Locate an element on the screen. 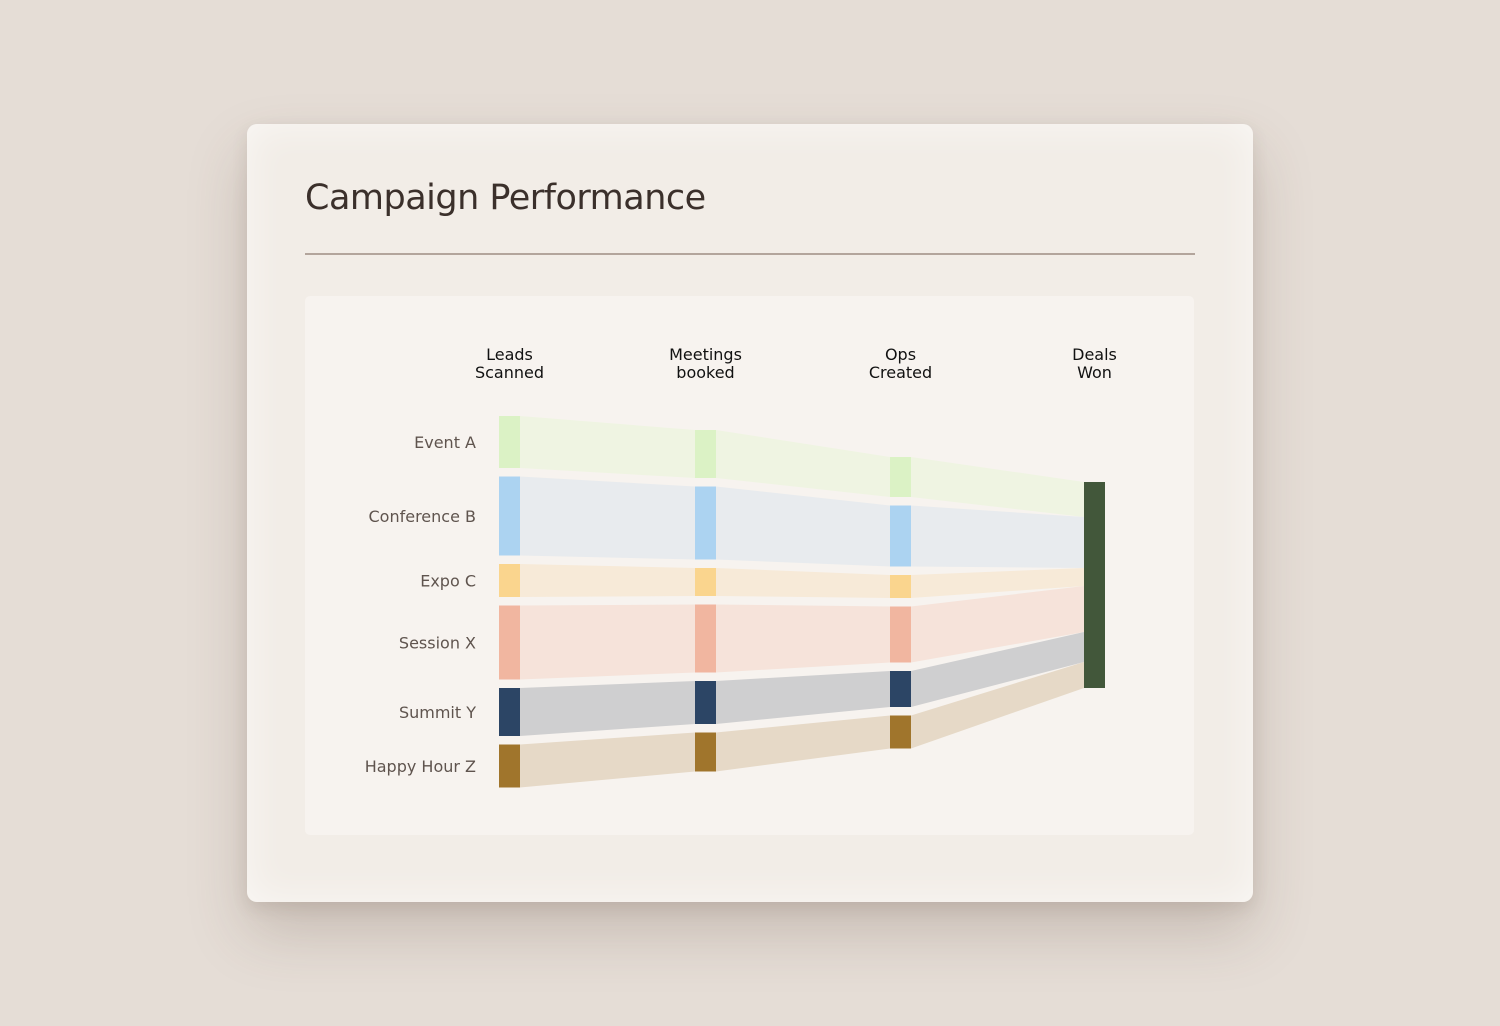 The image size is (1500, 1026). source-label-expo-c: Expo C is located at coordinates (448, 581).